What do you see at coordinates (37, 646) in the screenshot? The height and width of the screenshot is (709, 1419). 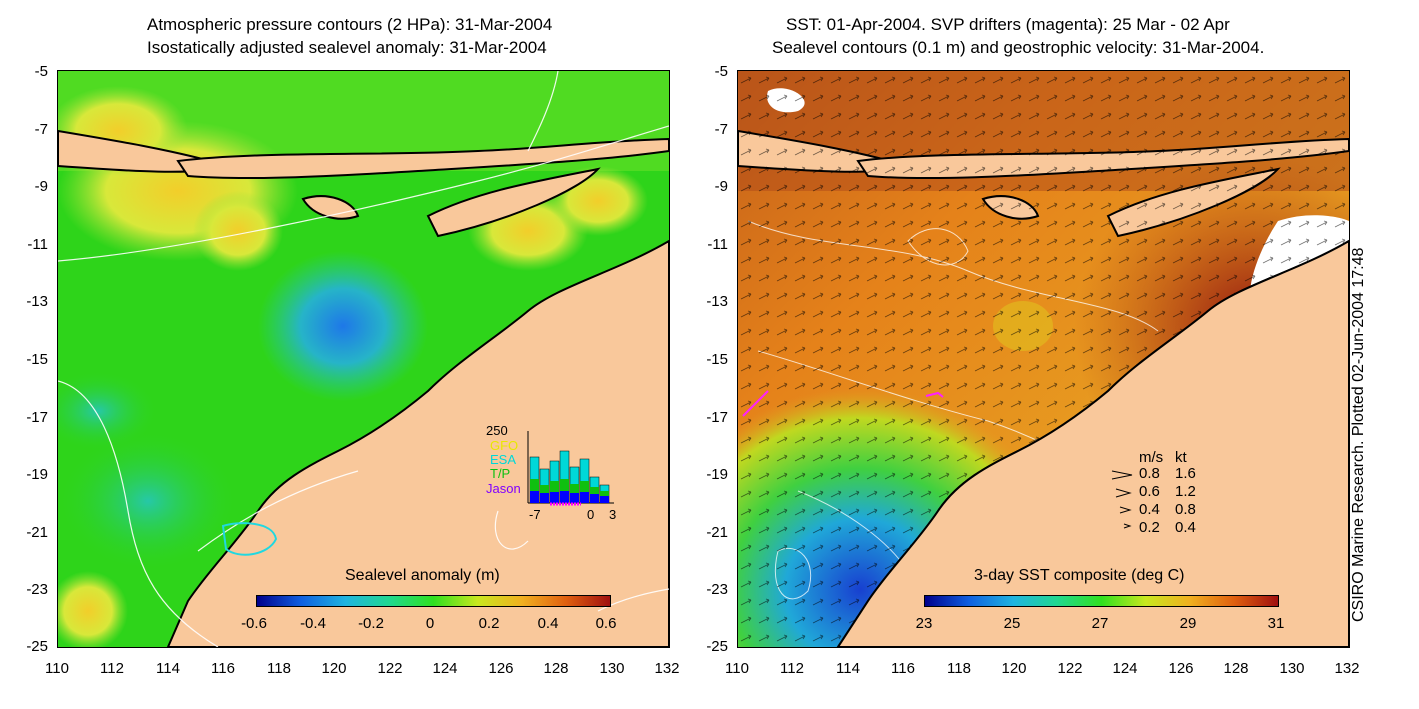 I see `left-y-tick: -25` at bounding box center [37, 646].